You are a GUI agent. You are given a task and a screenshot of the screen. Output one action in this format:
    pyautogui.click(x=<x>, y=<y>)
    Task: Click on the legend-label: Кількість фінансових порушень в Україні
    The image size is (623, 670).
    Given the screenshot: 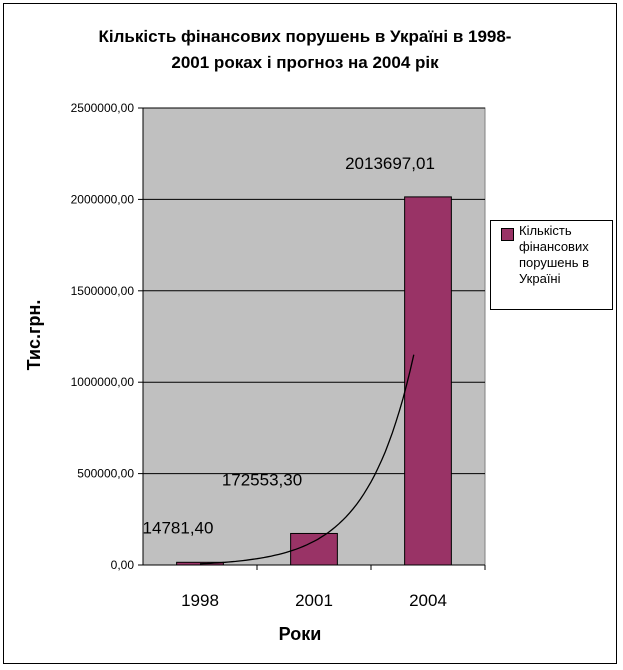 What is the action you would take?
    pyautogui.click(x=554, y=254)
    